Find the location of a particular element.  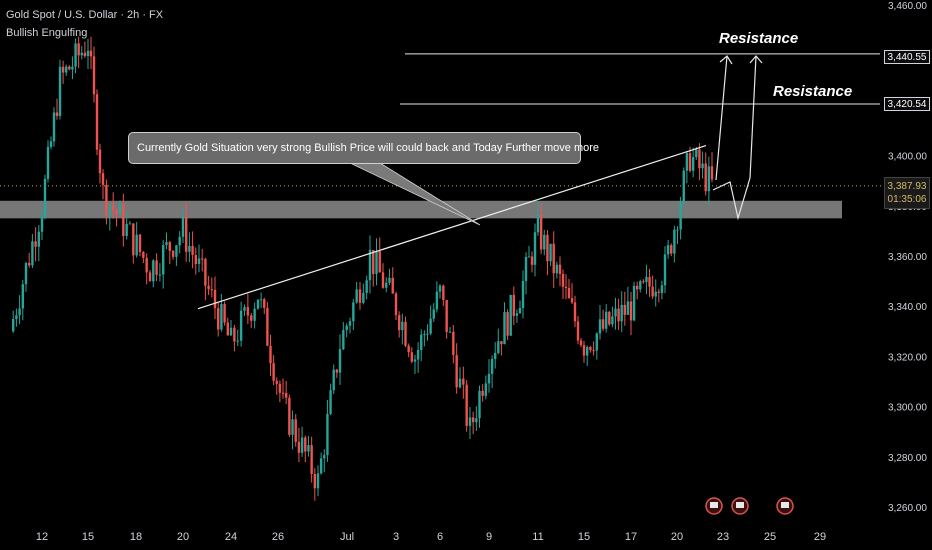

x-tick-label-15: 25 is located at coordinates (770, 537).